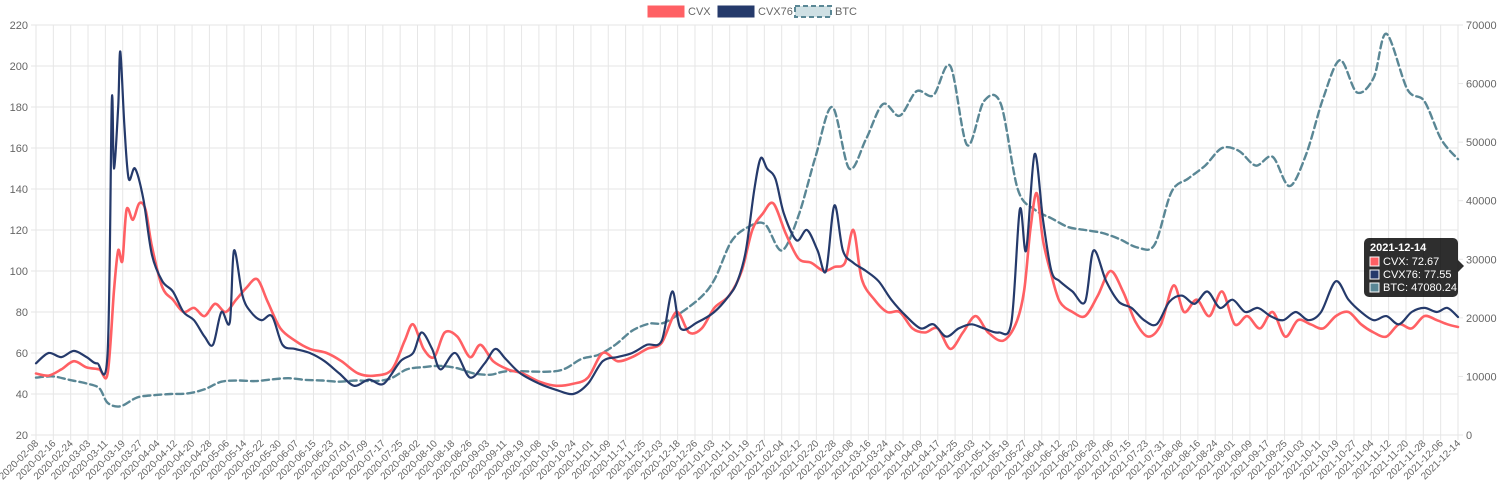 Image resolution: width=1500 pixels, height=500 pixels. What do you see at coordinates (1420, 288) in the screenshot?
I see `tooltip-line: BTC: 47080.24` at bounding box center [1420, 288].